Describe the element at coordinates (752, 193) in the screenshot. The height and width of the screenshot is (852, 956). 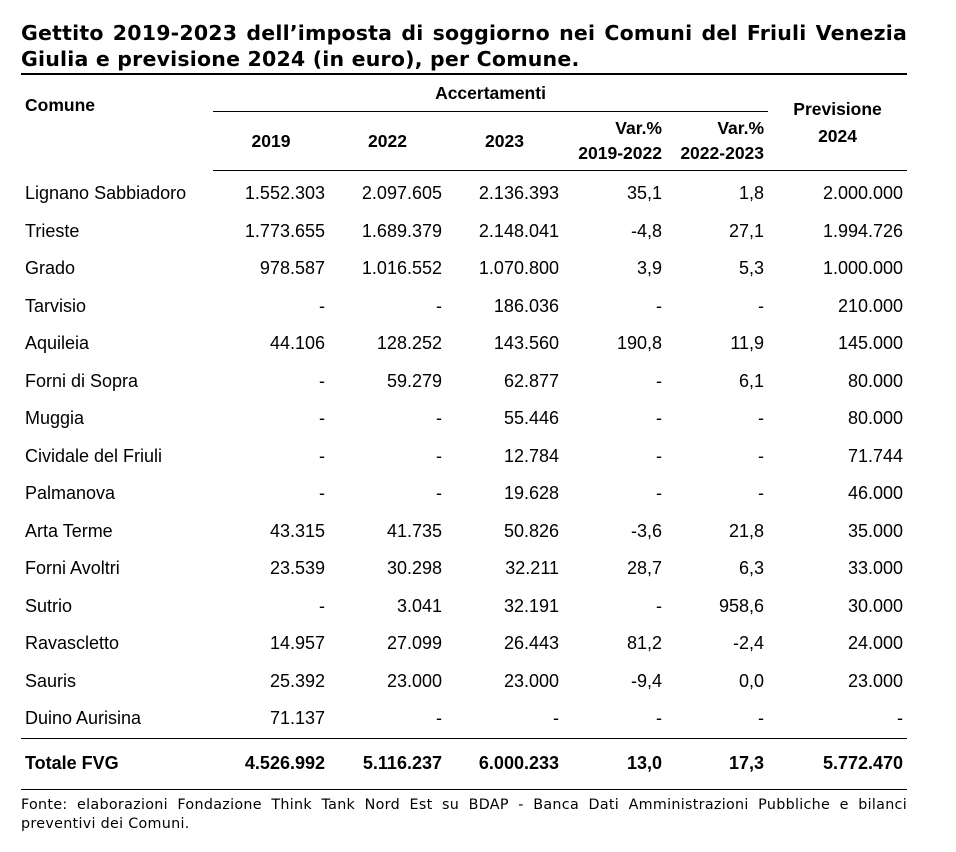
I see `cell-var-2022-2023: 1,8` at that location.